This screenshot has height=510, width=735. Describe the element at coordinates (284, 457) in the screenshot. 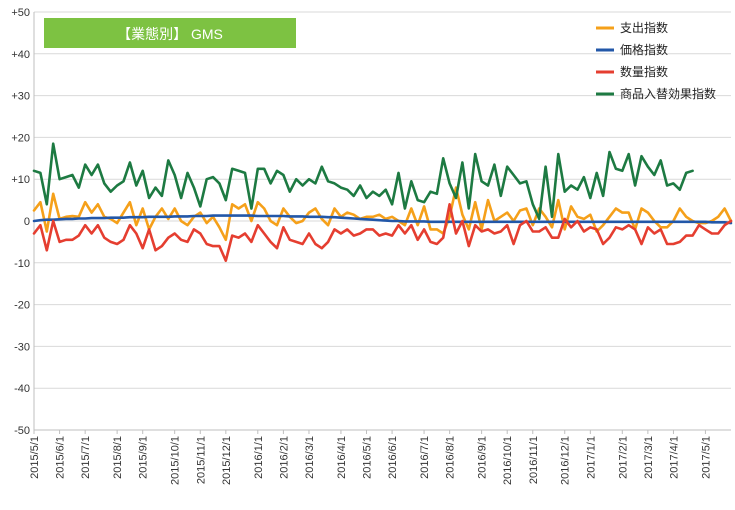

I see `x-tick-label: 2016/2/1` at that location.